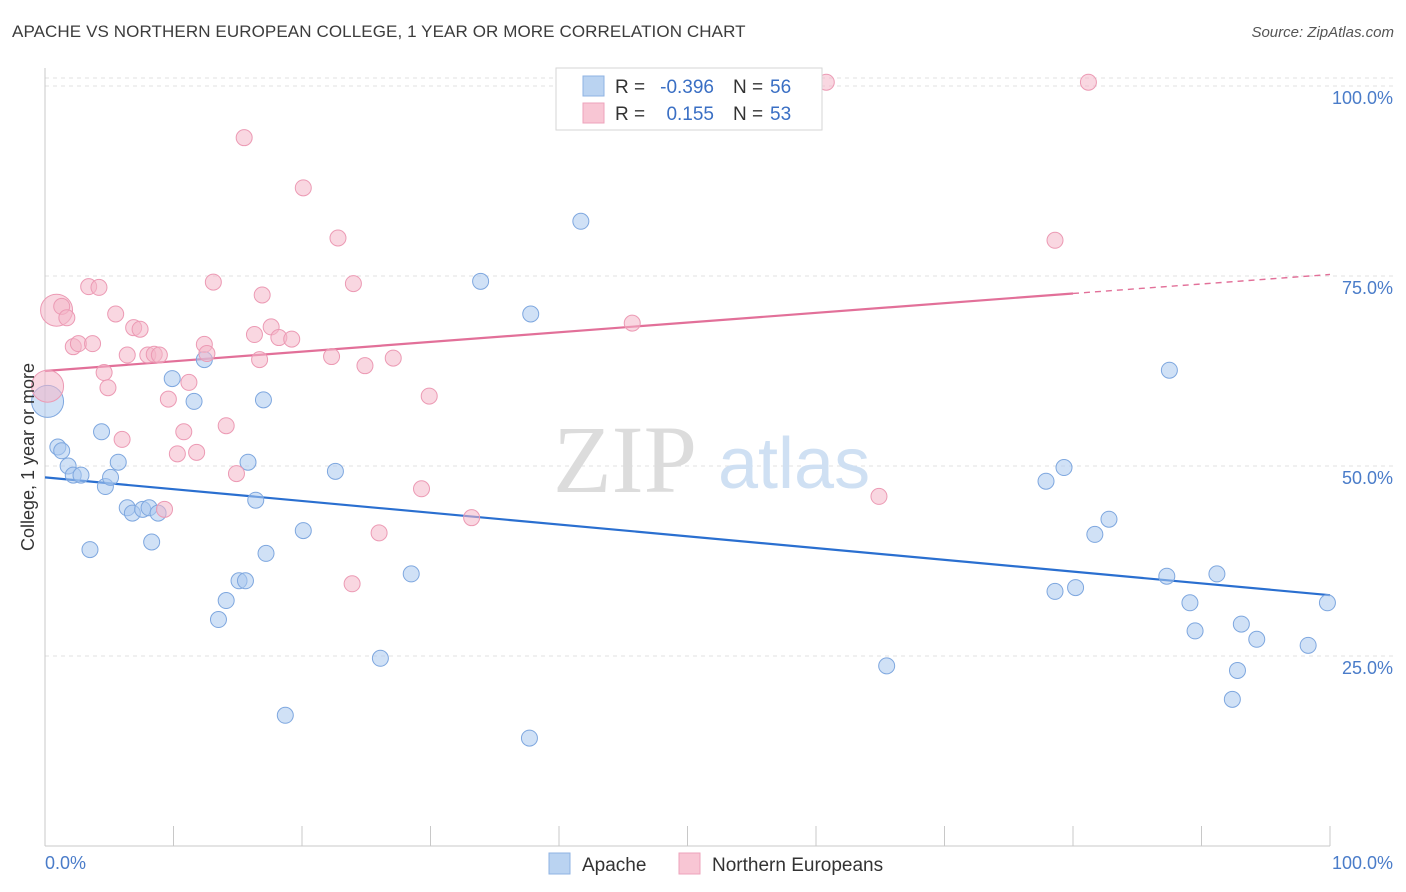  Describe the element at coordinates (1362, 98) in the screenshot. I see `y-tick-label-100: 100.0%` at that location.